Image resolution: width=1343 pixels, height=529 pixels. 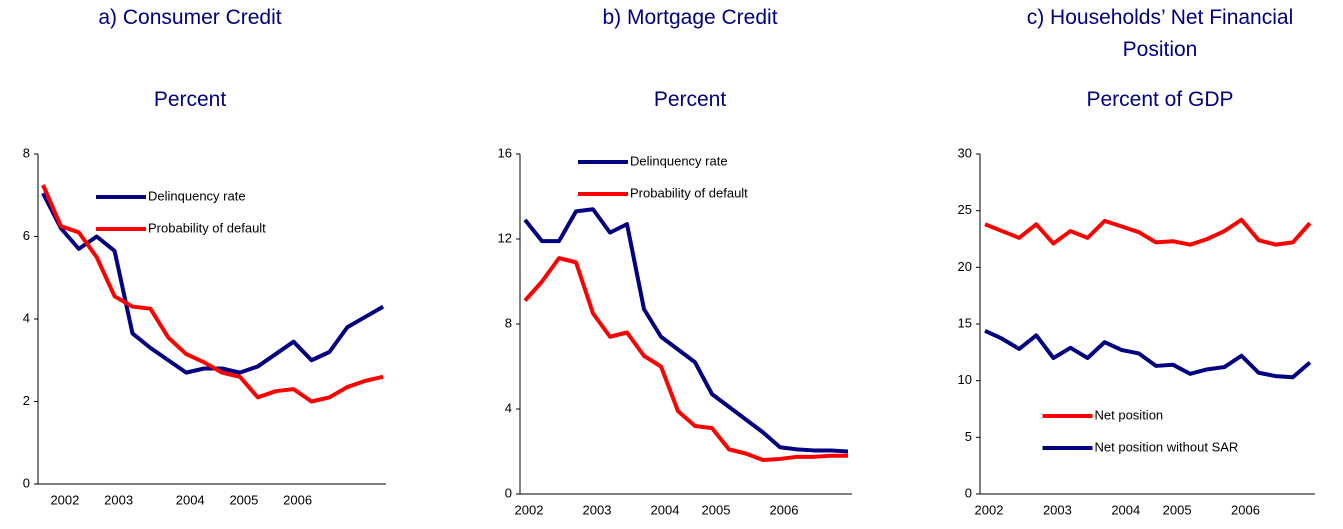 I want to click on y-tick-label: 30, so click(x=965, y=152).